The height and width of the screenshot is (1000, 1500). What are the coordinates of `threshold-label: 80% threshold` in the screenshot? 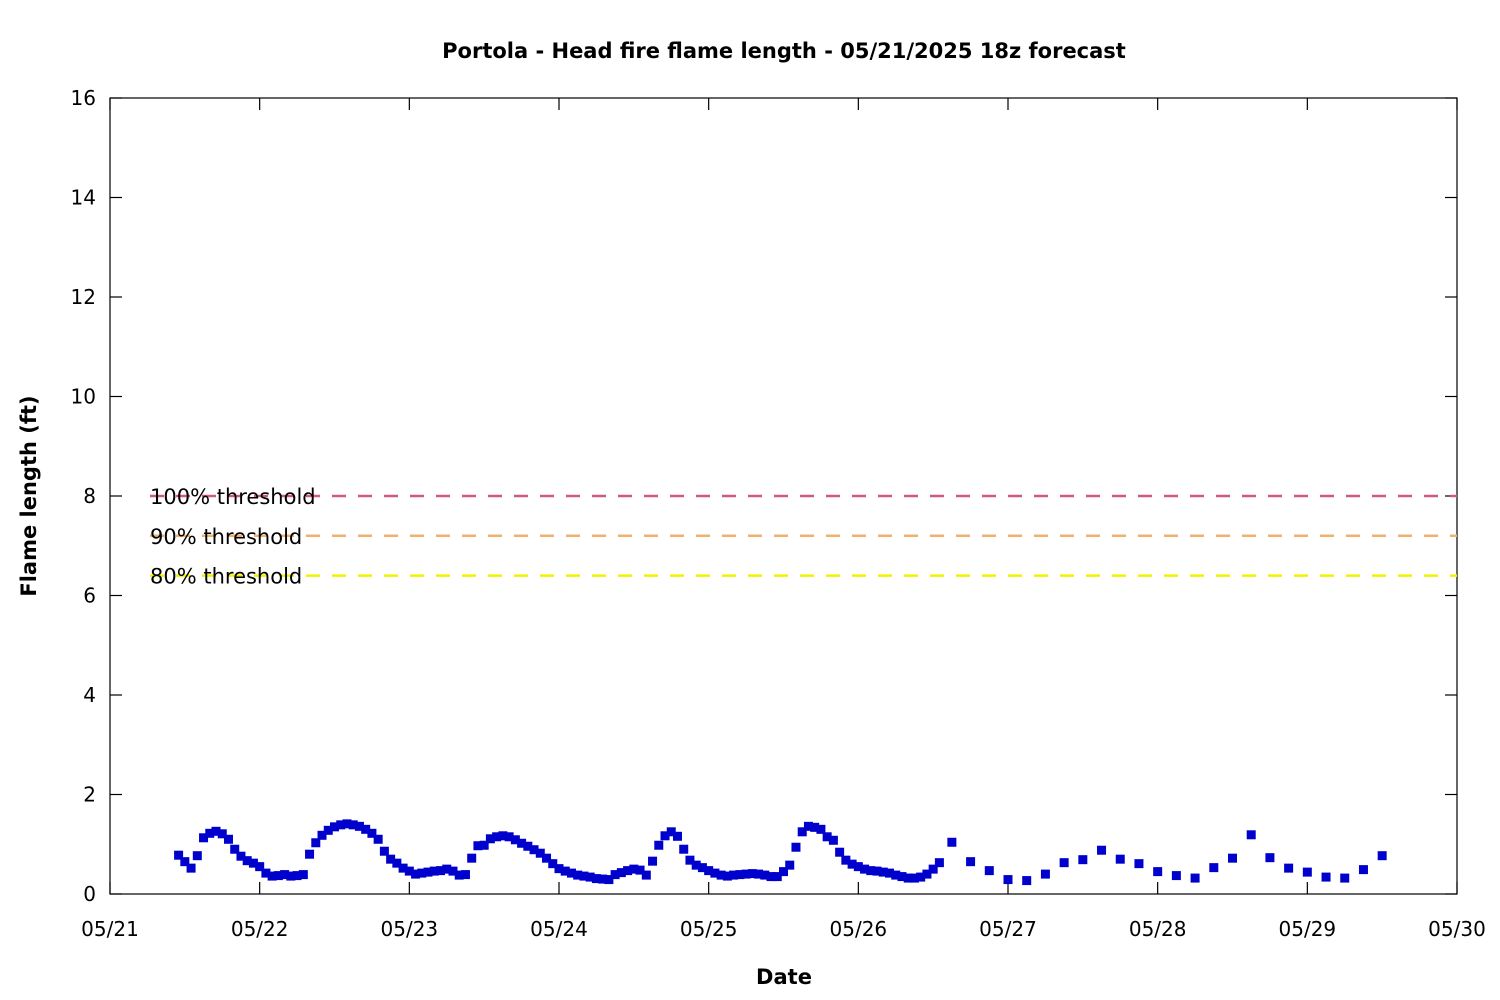 It's located at (226, 577).